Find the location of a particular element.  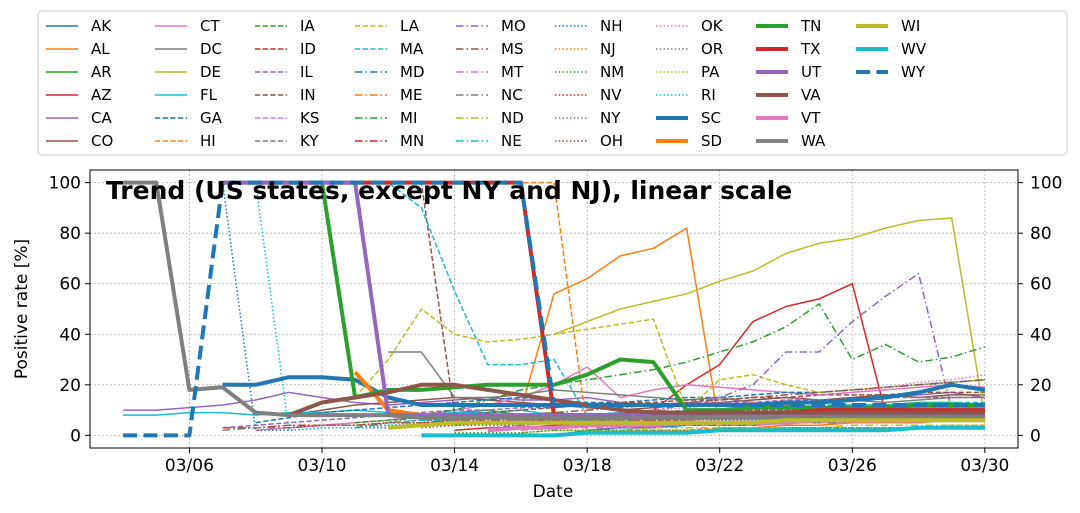

legend-label-sc: SC is located at coordinates (711, 118).